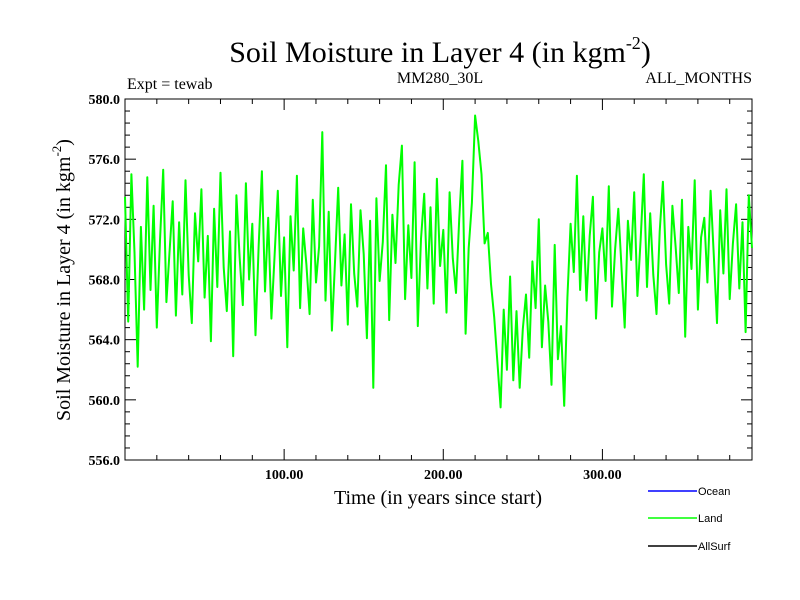 The height and width of the screenshot is (600, 800). I want to click on x-tick-label: 300.00, so click(602, 475).